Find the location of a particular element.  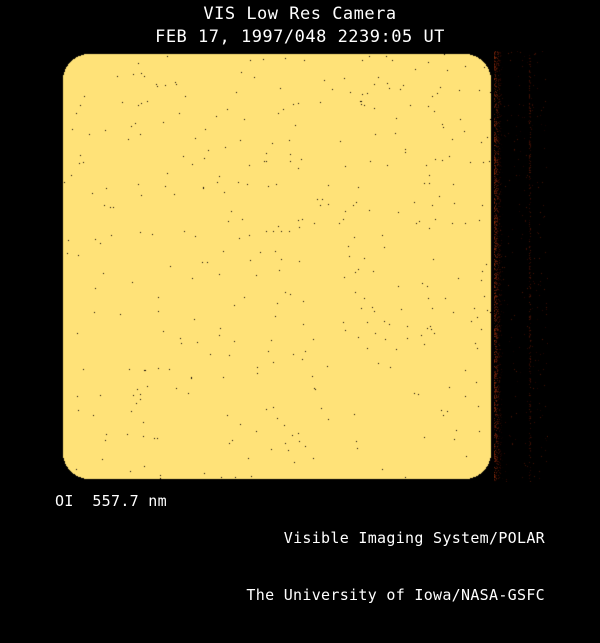

detector-noise-canvas is located at coordinates (521, 266).